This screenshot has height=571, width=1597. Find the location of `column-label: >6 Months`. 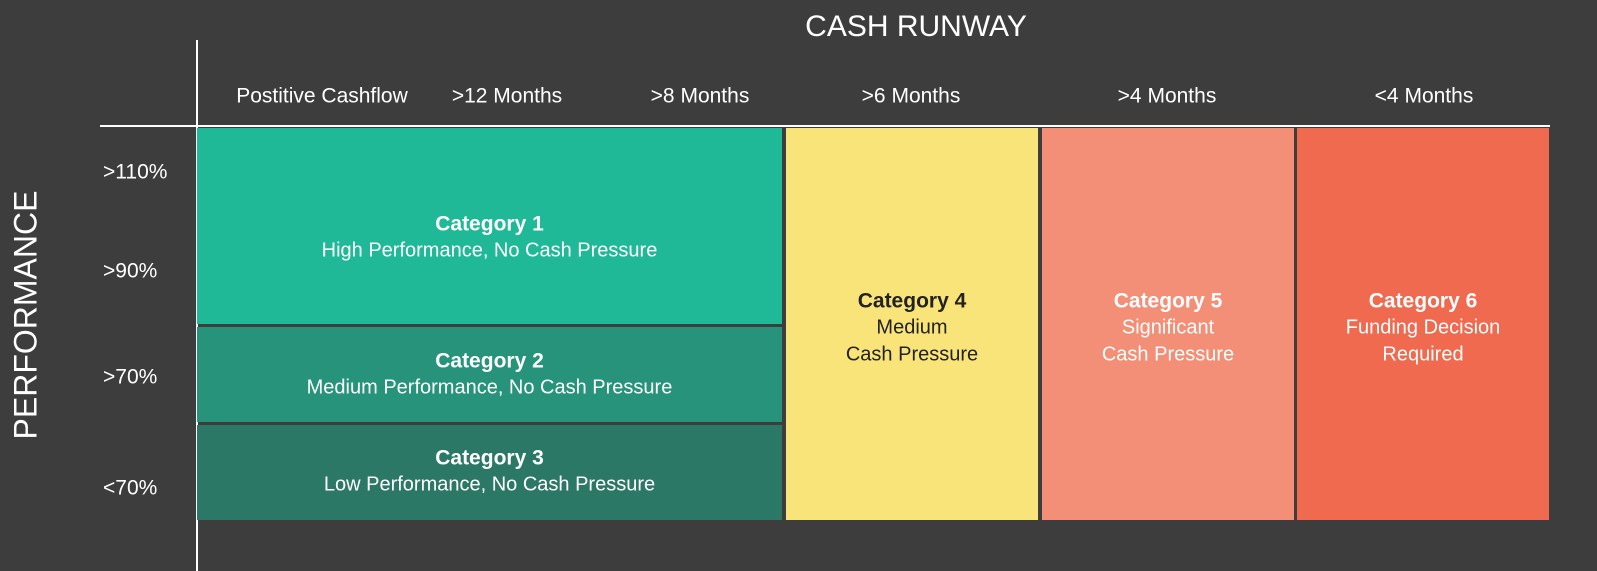

column-label: >6 Months is located at coordinates (911, 96).